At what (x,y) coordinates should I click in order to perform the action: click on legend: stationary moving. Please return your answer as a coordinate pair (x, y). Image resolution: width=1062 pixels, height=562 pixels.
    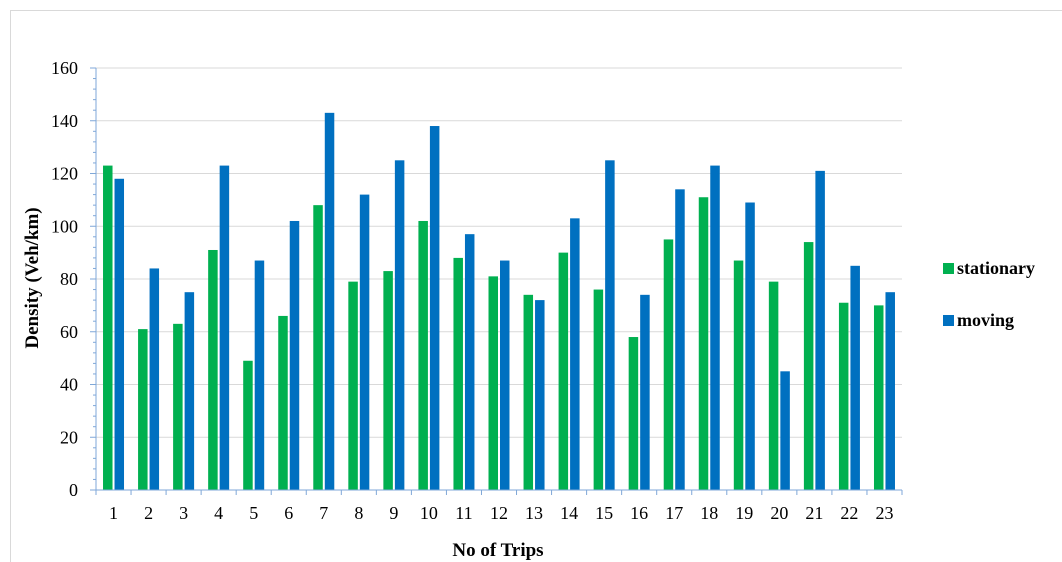
    Looking at the image, I should click on (989, 294).